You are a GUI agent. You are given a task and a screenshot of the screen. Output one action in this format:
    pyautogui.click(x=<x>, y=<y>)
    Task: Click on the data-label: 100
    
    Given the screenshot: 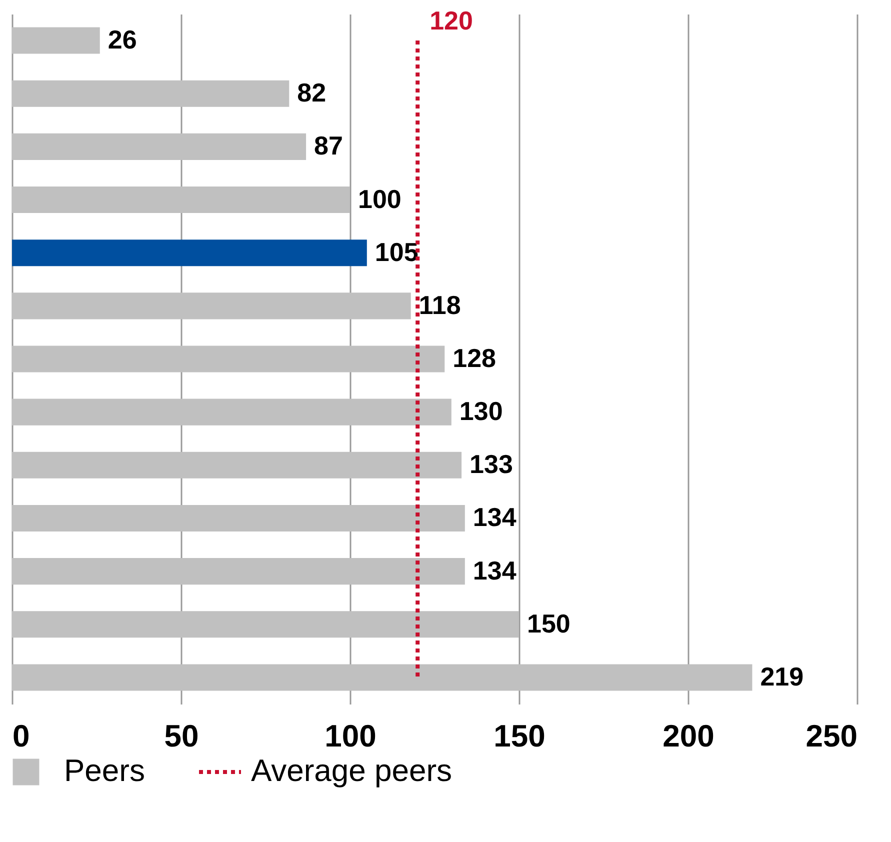 What is the action you would take?
    pyautogui.click(x=380, y=199)
    